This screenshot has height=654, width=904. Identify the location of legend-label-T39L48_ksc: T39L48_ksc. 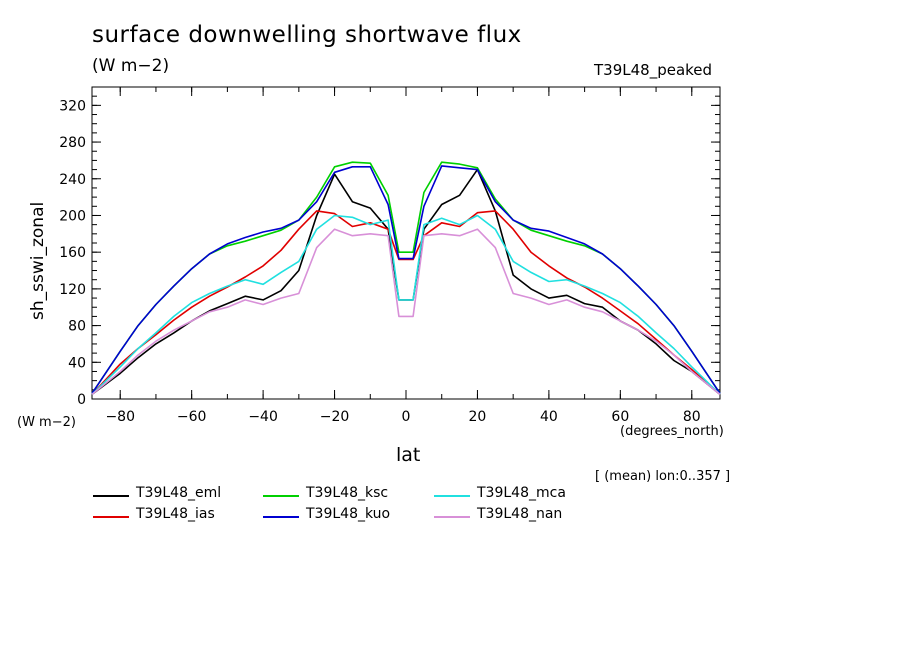
(347, 493).